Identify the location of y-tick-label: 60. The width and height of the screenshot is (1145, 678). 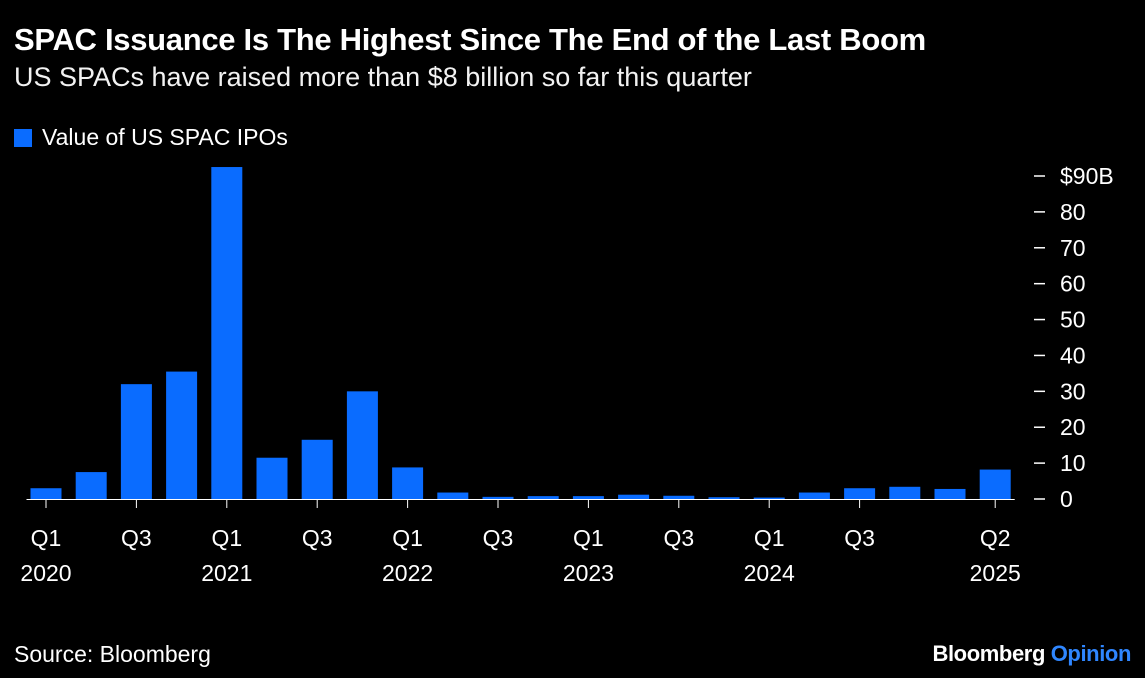
(1073, 284).